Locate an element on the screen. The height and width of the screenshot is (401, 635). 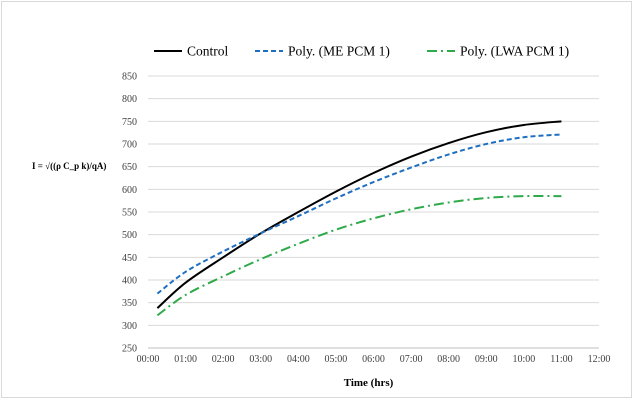
y-tick-label: 500 is located at coordinates (129, 235).